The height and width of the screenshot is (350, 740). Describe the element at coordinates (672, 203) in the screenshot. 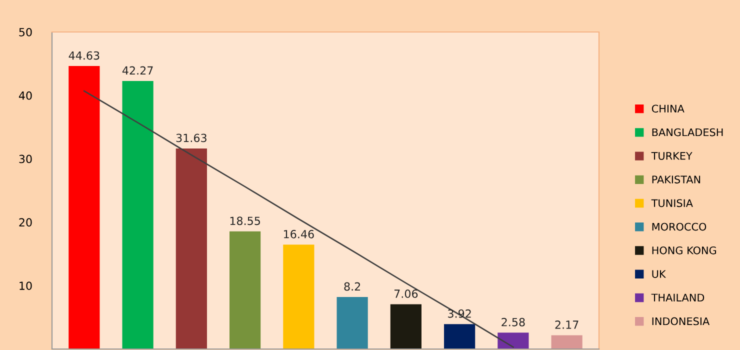

I see `legend-label: TUNISIA` at that location.